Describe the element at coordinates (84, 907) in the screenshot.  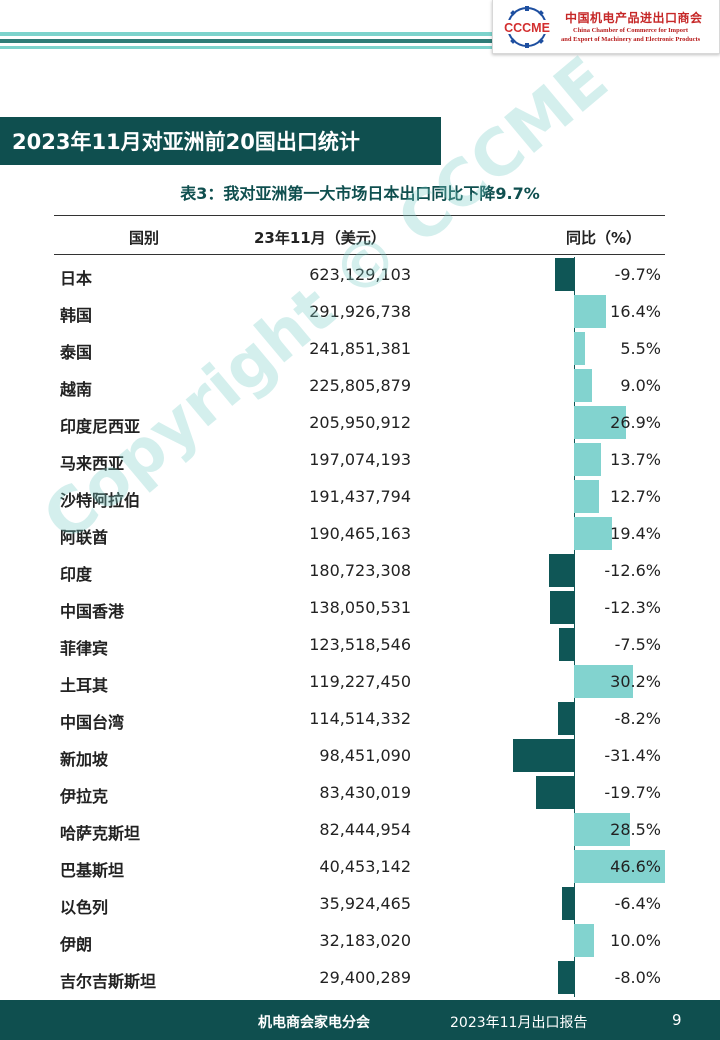
I see `country-name: 以色列` at that location.